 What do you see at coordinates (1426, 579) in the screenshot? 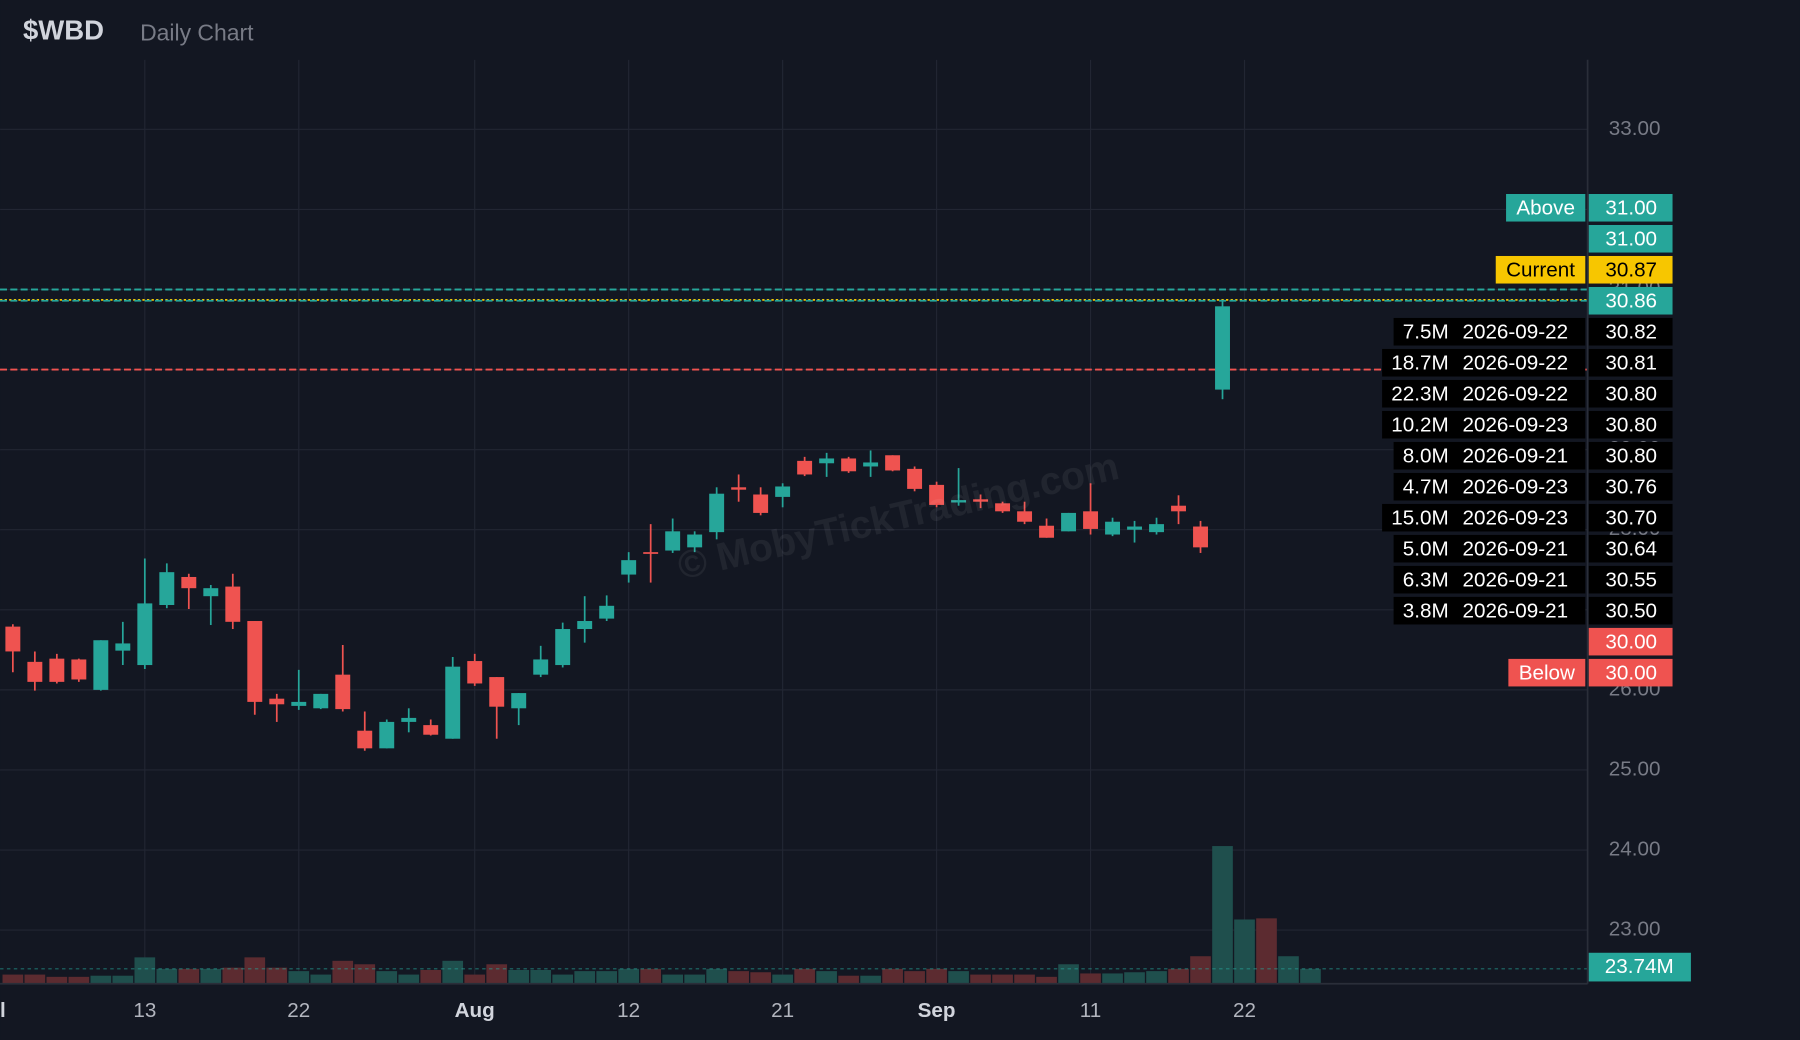
I see `profile-volume: 6.3M` at bounding box center [1426, 579].